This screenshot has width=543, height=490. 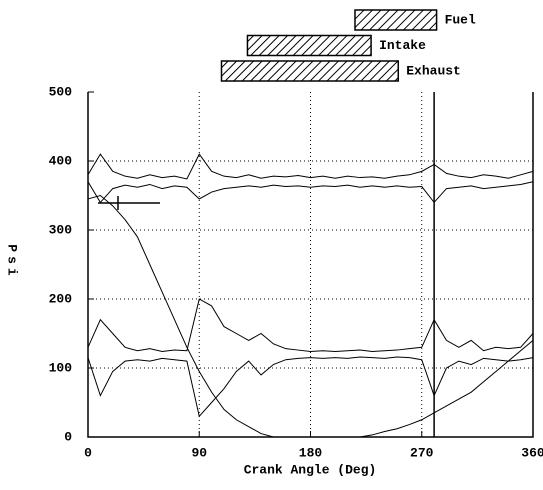 I want to click on x-tick-label: 360, so click(x=532, y=452).